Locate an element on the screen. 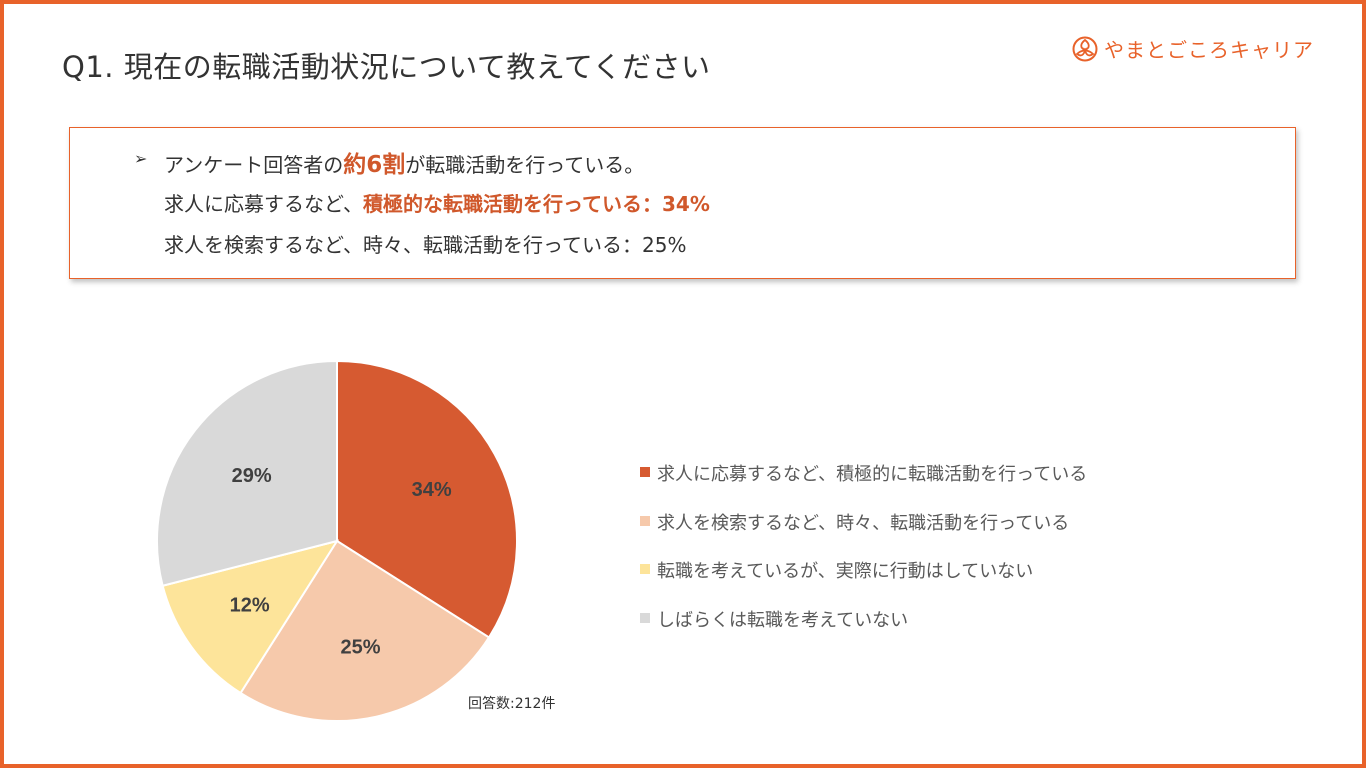 The height and width of the screenshot is (768, 1366). respondent-count: 回答数:212件 is located at coordinates (512, 704).